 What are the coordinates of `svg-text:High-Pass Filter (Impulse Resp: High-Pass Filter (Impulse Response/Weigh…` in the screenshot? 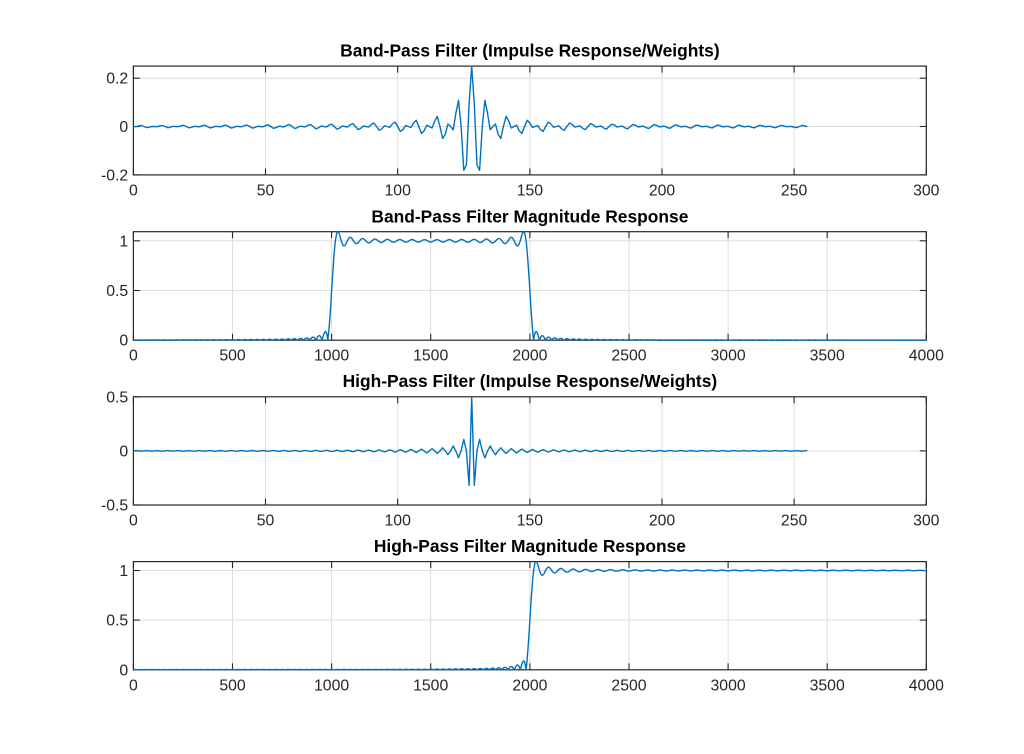 It's located at (530, 381).